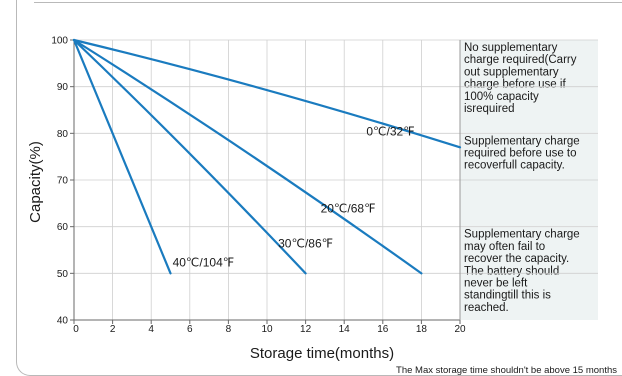 Image resolution: width=622 pixels, height=376 pixels. Describe the element at coordinates (348, 209) in the screenshot. I see `series-label: 20℃/68℉` at that location.